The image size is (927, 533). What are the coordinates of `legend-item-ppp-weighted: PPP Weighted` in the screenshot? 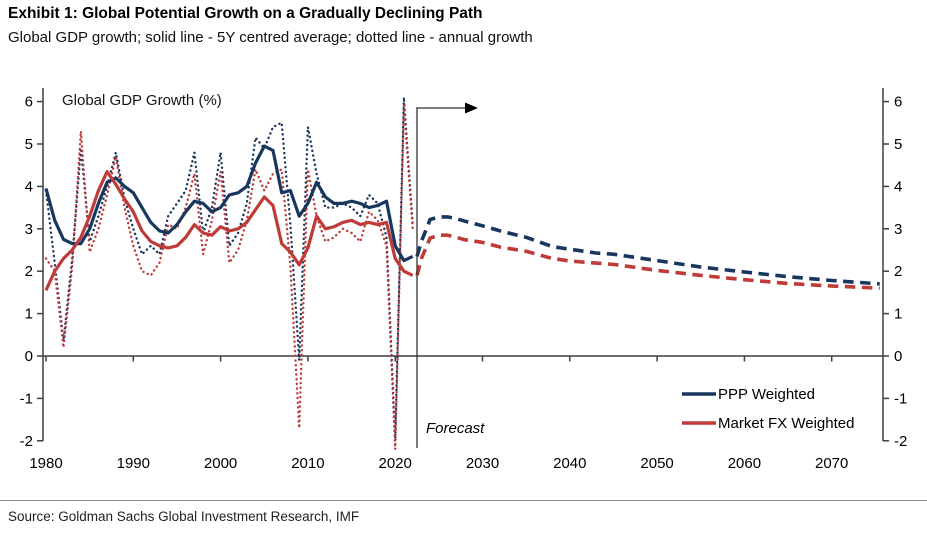 It's located at (748, 394).